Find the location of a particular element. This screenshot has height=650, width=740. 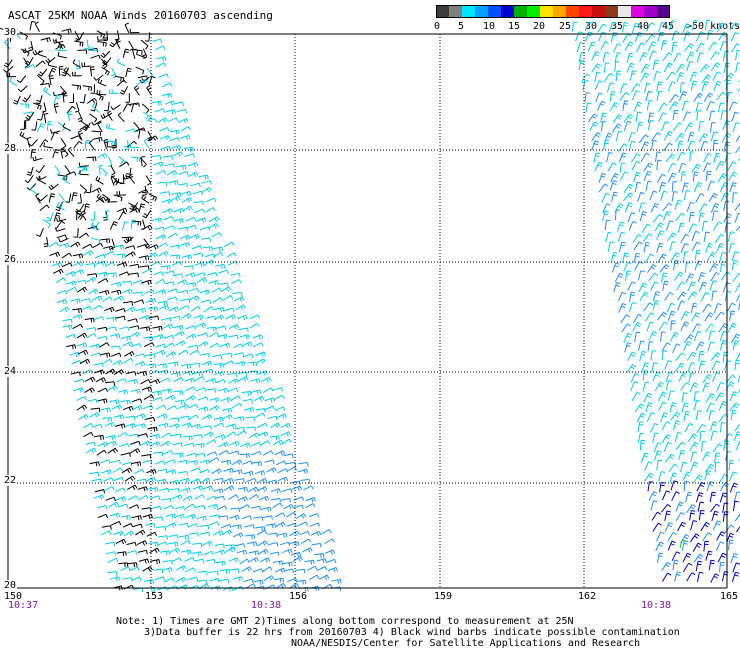

colorbar-swatch is located at coordinates (559, 11).